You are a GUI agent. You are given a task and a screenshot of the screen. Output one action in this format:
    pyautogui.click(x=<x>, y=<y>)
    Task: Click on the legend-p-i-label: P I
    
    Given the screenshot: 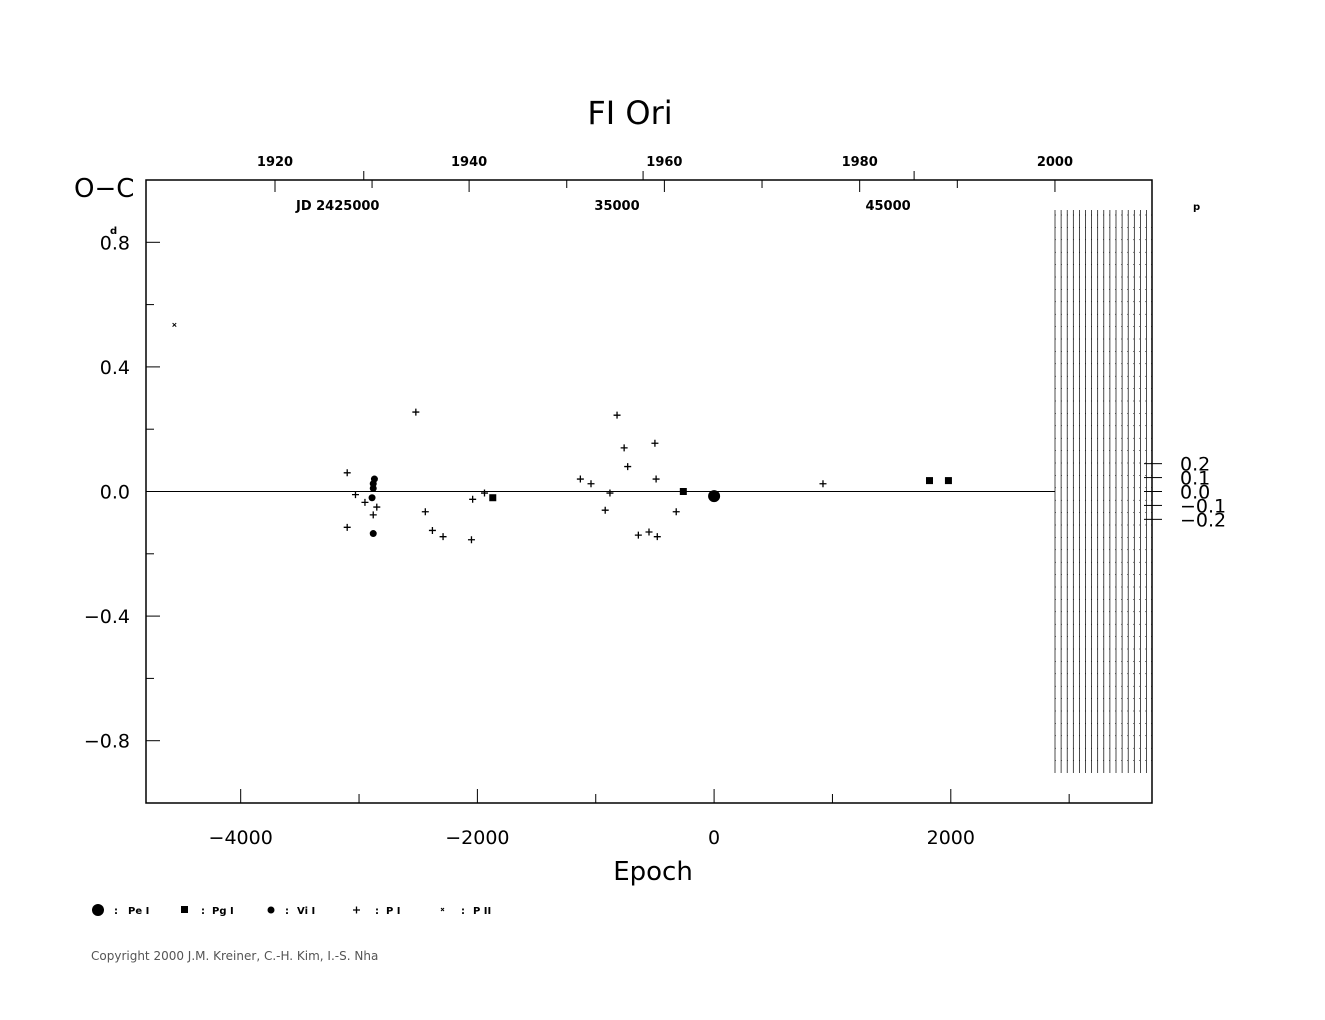 What is the action you would take?
    pyautogui.click(x=393, y=911)
    